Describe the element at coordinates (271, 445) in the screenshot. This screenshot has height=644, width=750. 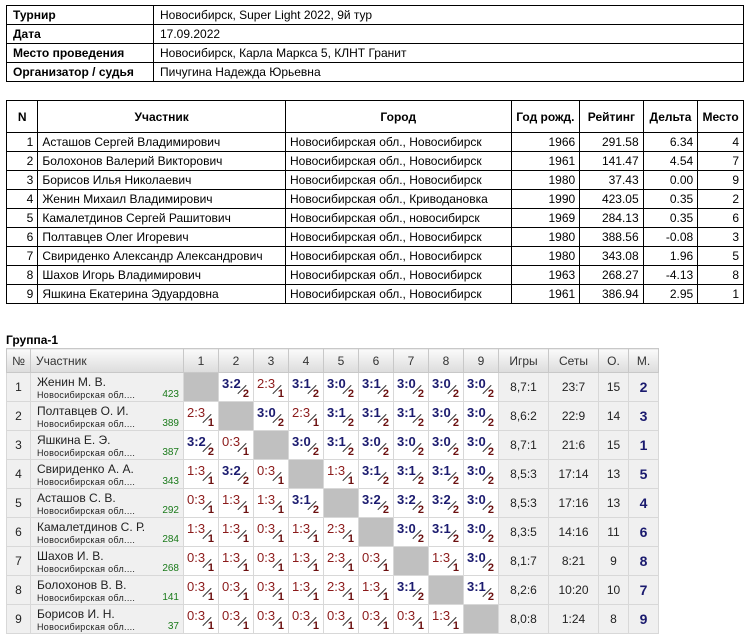
I see `self-cell` at that location.